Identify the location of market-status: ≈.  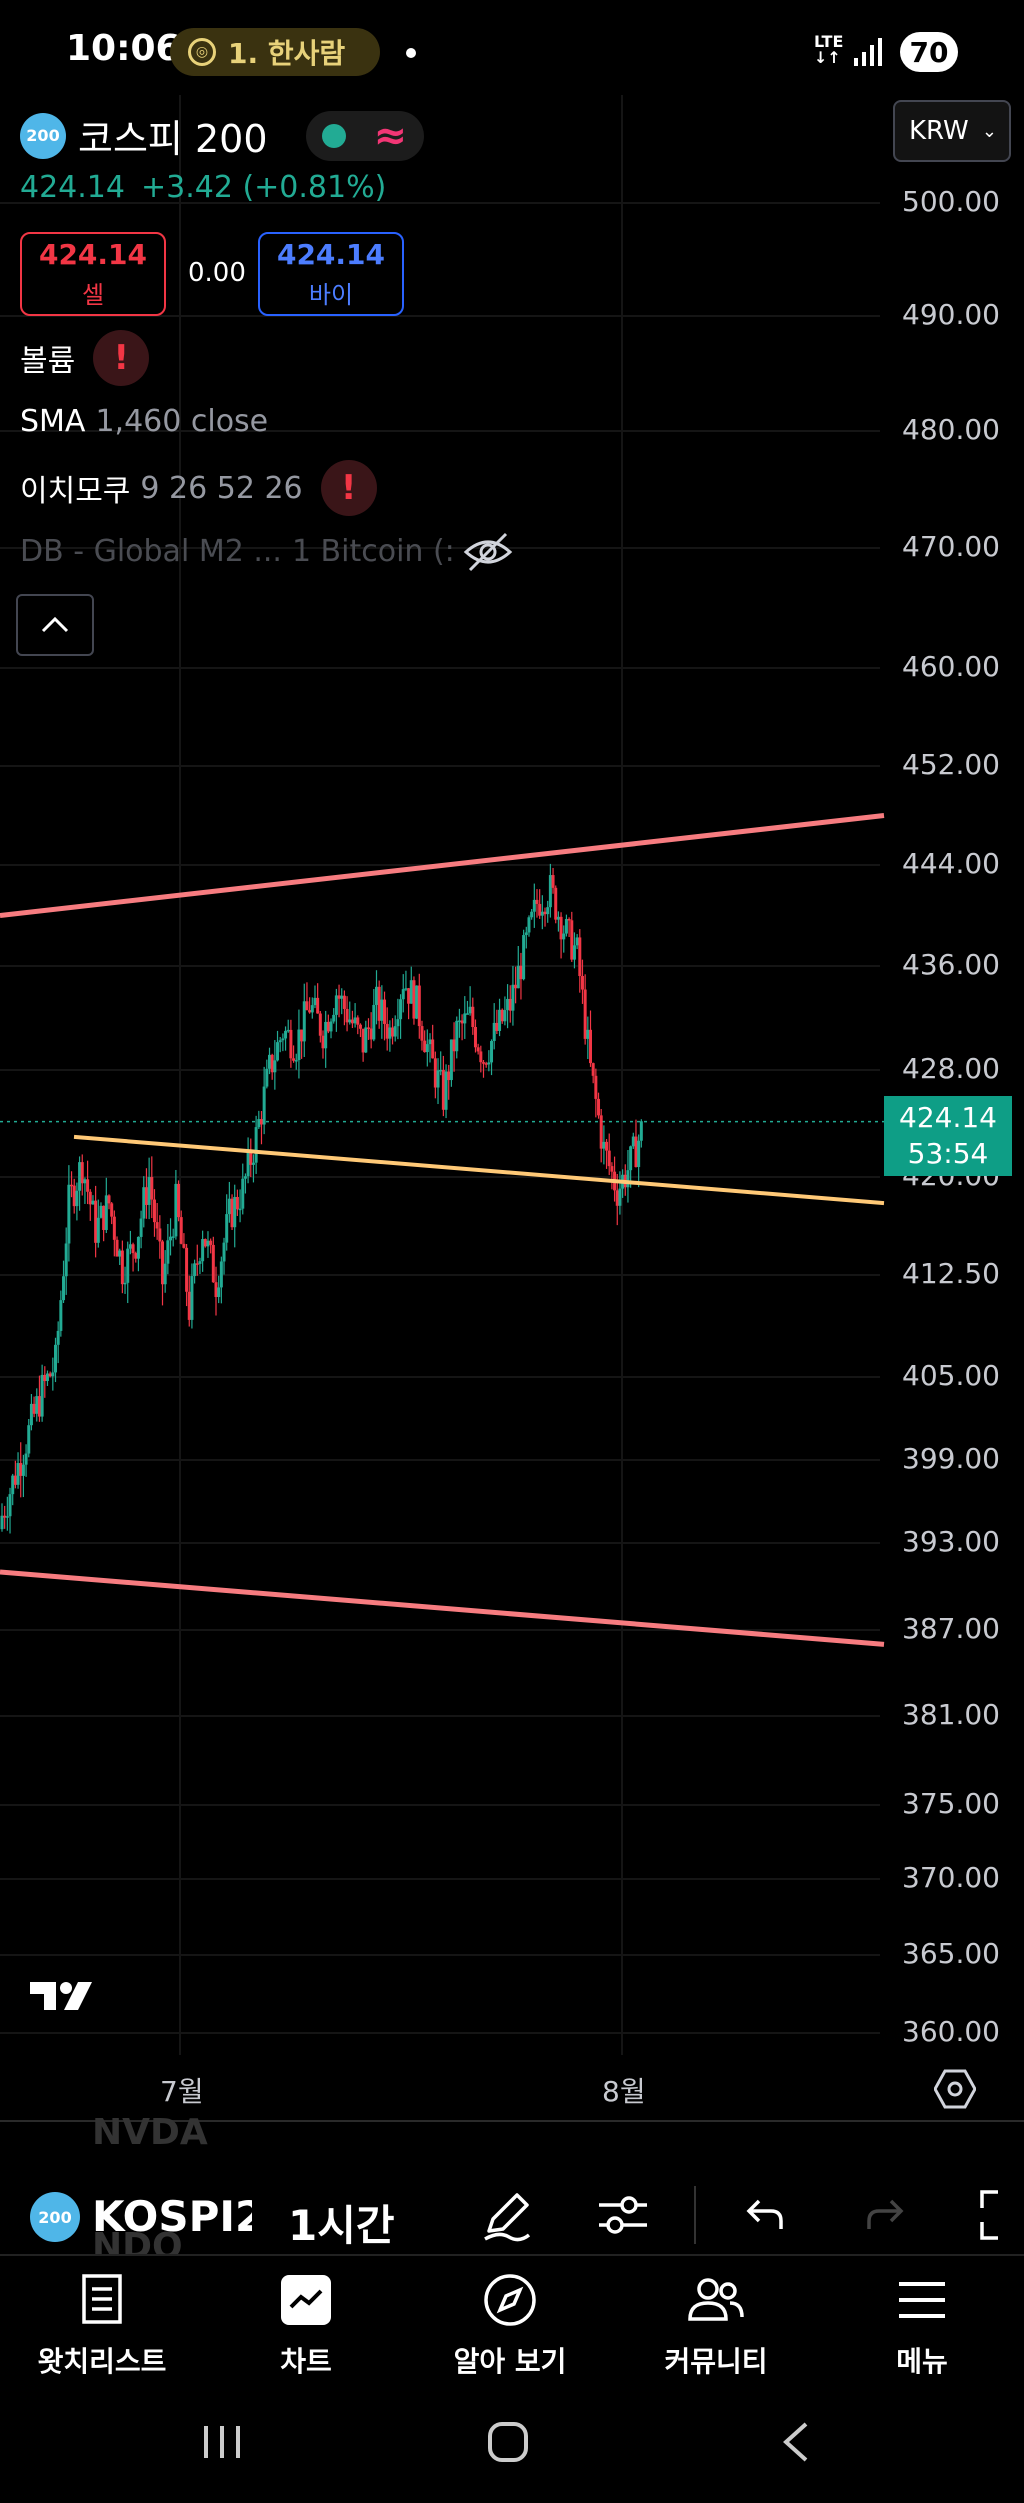
(364, 135).